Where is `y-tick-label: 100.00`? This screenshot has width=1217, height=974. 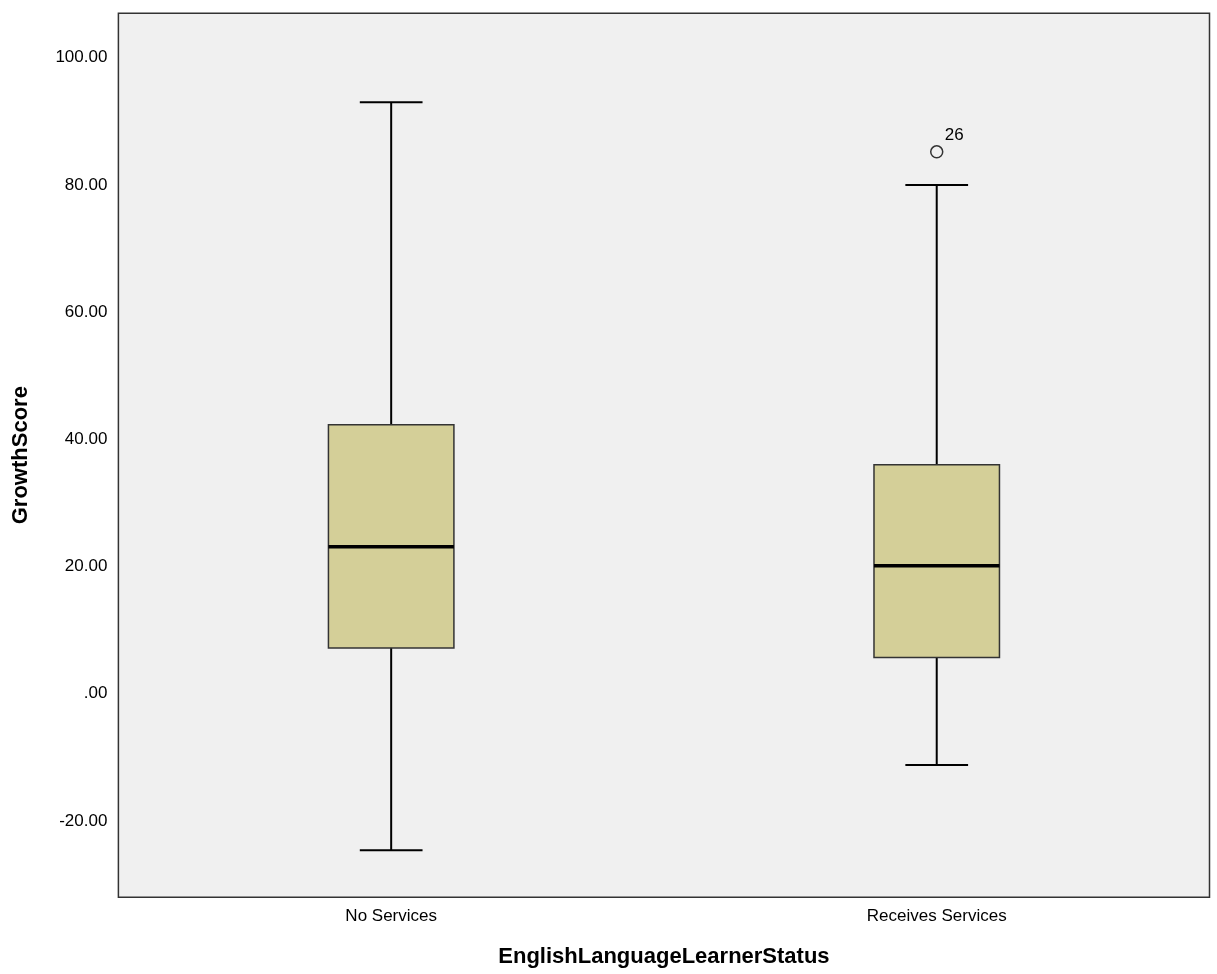 y-tick-label: 100.00 is located at coordinates (81, 57).